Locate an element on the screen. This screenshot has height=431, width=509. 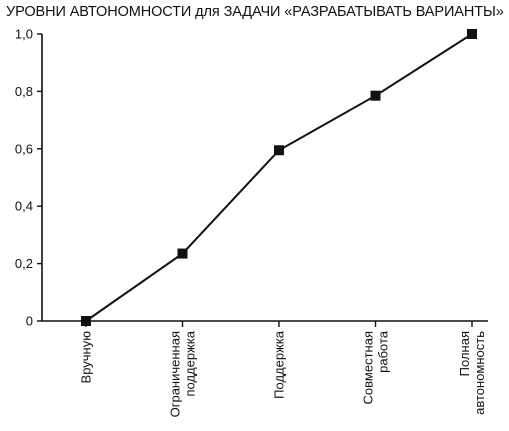
y-tick-label: 0,4 is located at coordinates (24, 206).